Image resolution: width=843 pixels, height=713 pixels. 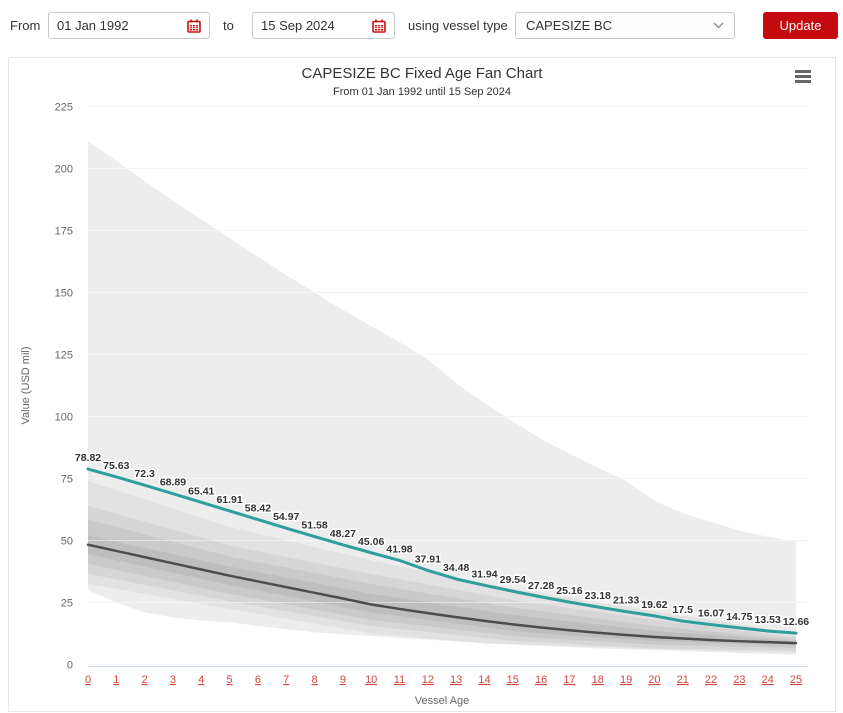 I want to click on data-label: 21.33, so click(x=626, y=601).